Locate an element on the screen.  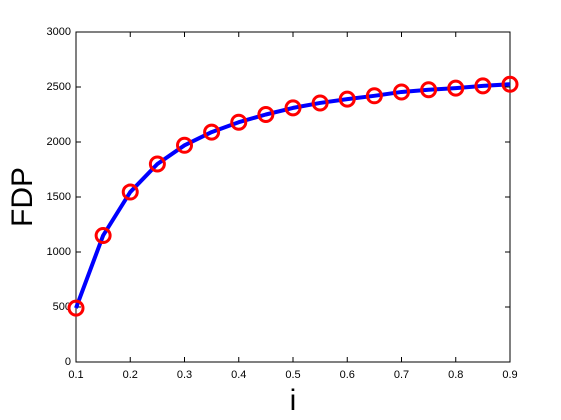
y-tick-label: 2500 is located at coordinates (59, 87).